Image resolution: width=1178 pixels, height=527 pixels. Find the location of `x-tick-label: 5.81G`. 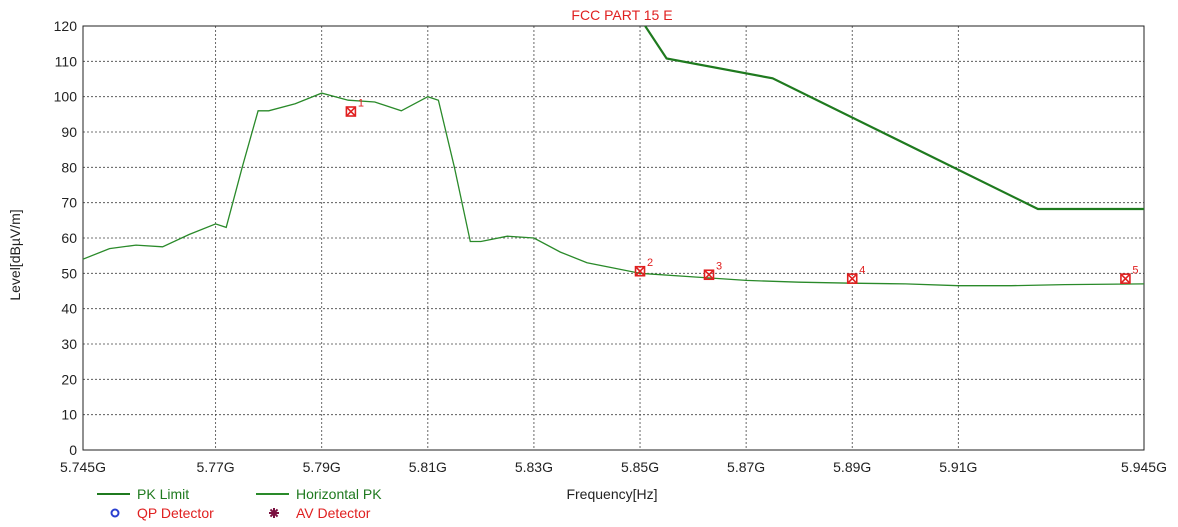

x-tick-label: 5.81G is located at coordinates (428, 467).